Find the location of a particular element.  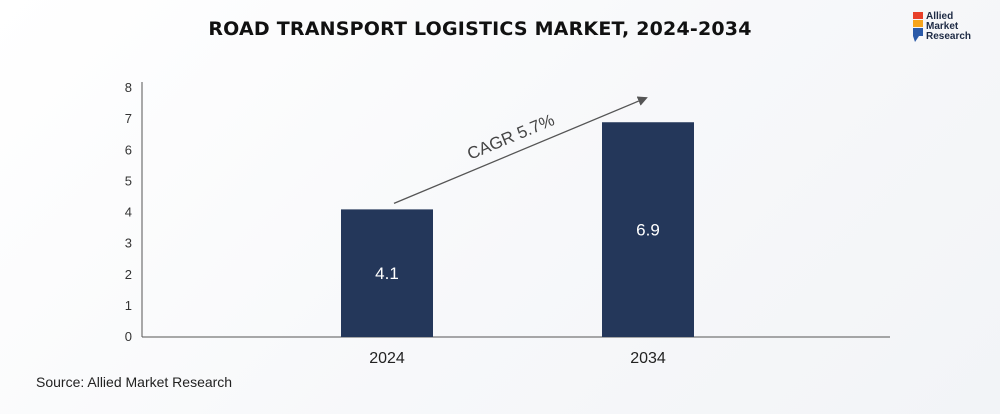

y-tick-label: 3 is located at coordinates (128, 243).